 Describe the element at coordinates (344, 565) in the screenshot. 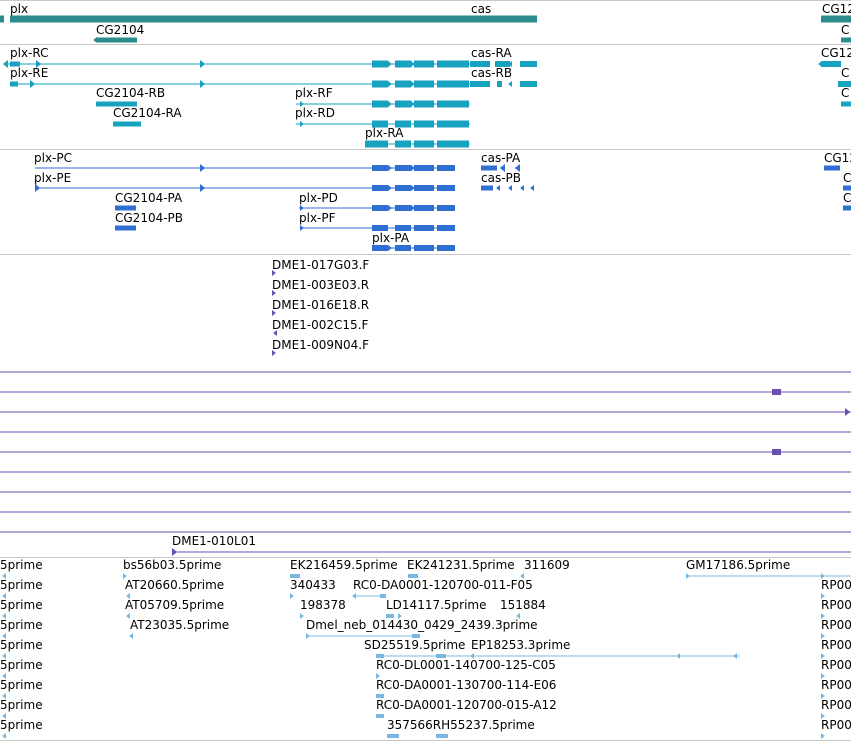

I see `est-label: EK216459.5prime` at that location.